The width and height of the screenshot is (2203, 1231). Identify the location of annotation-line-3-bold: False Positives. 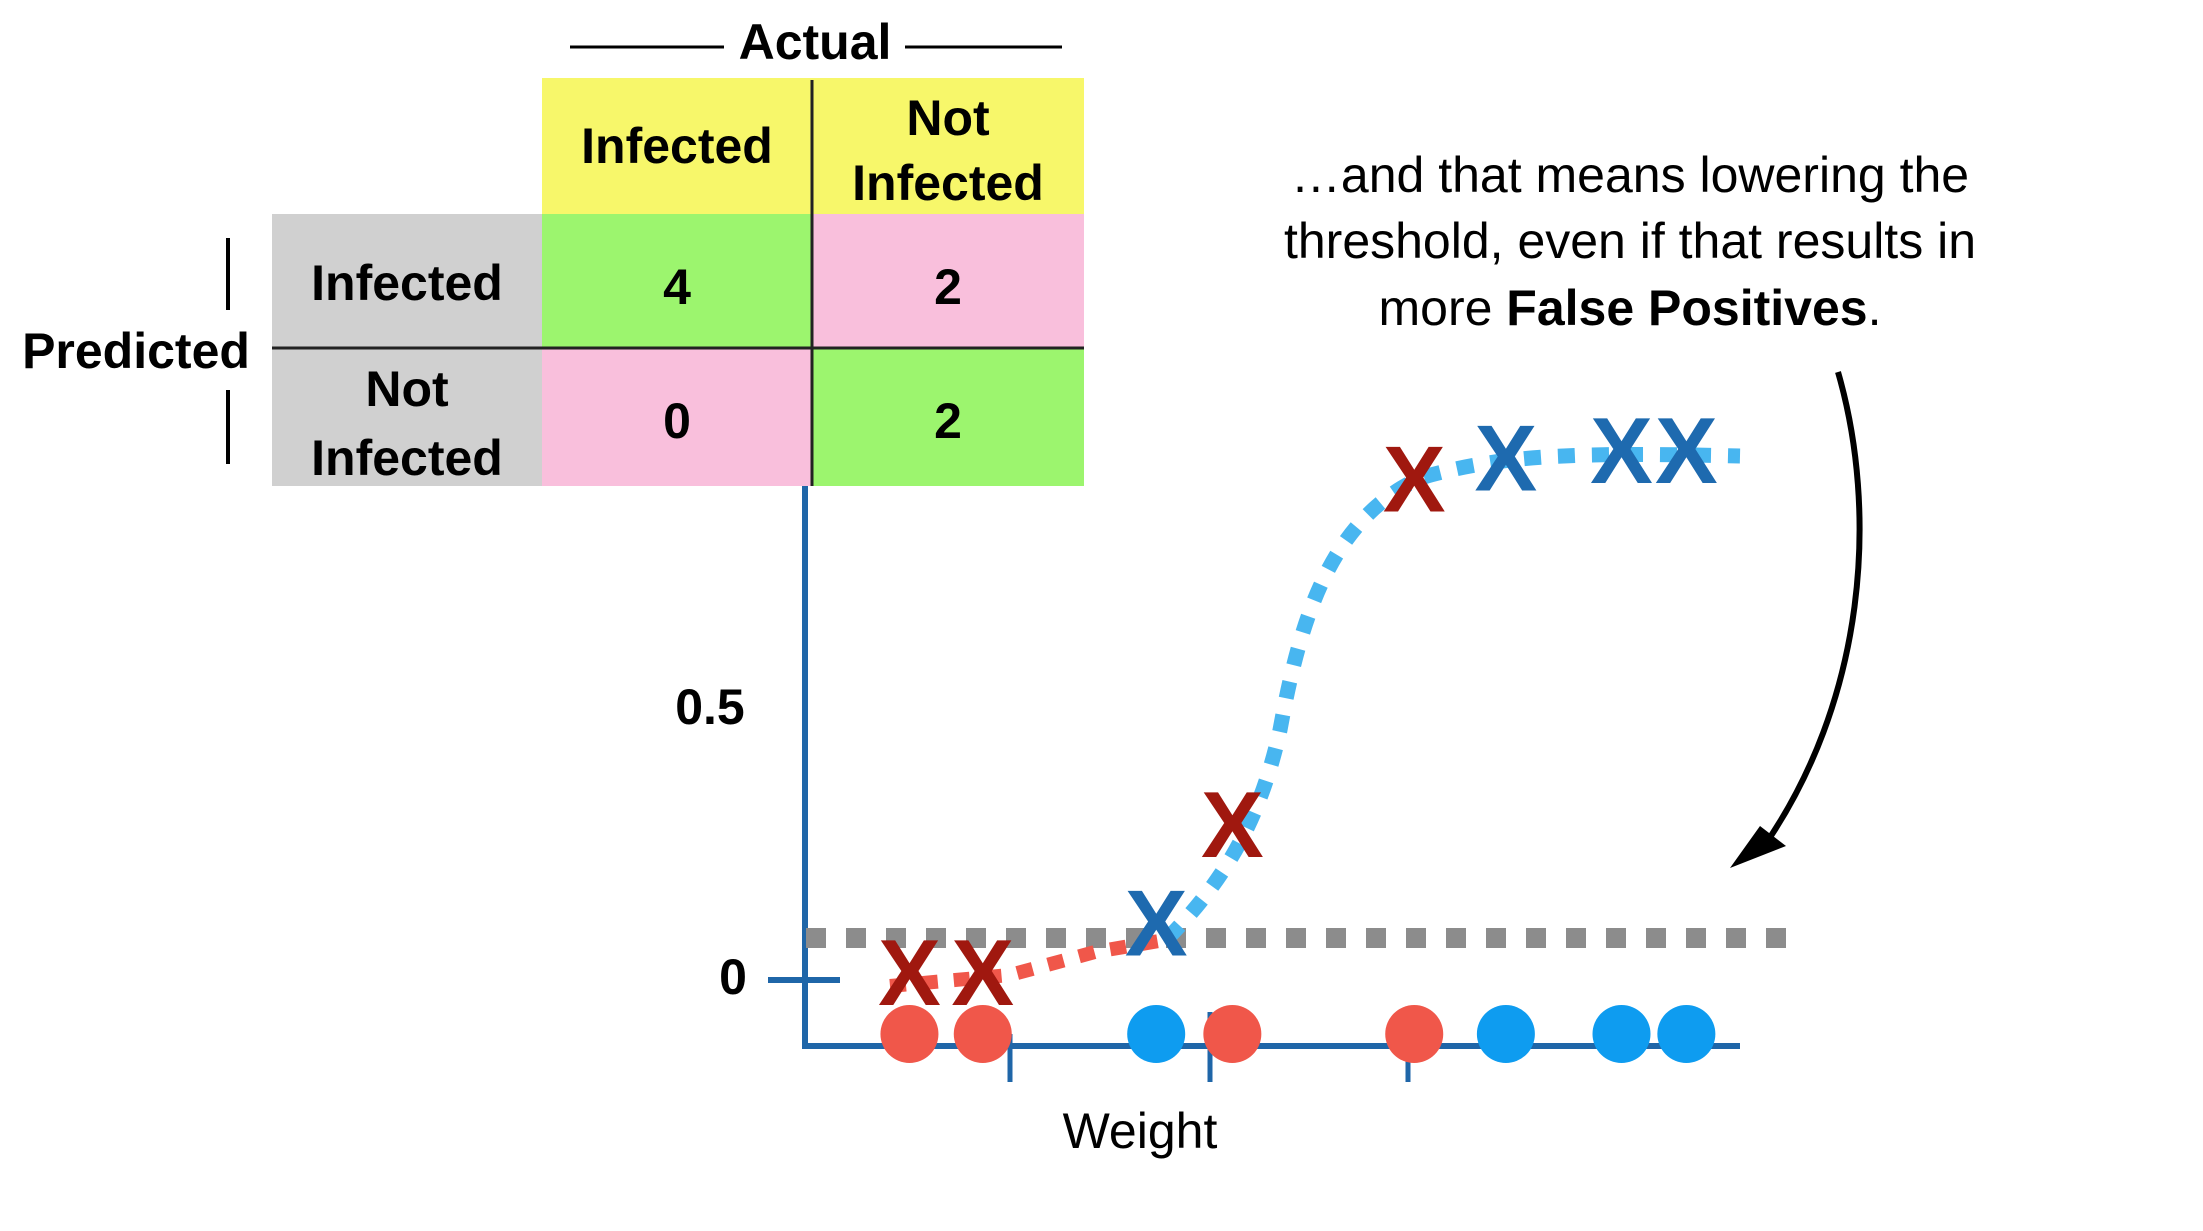
(1686, 308).